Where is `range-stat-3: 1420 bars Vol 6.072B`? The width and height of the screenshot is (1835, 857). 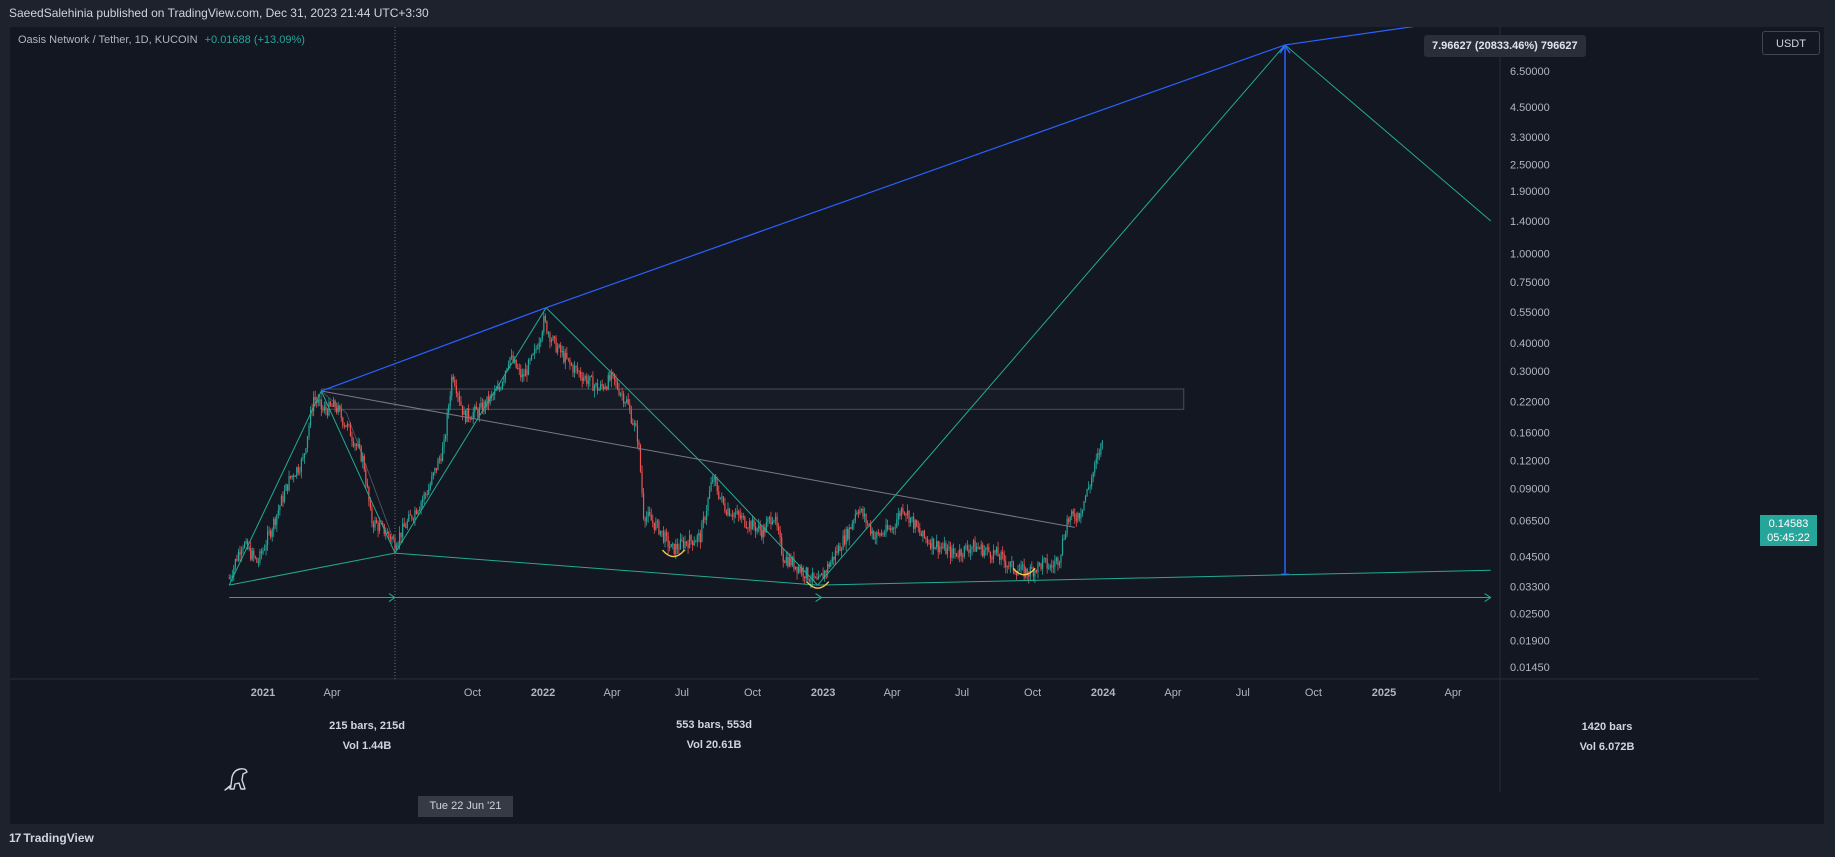
range-stat-3: 1420 bars Vol 6.072B is located at coordinates (1607, 737).